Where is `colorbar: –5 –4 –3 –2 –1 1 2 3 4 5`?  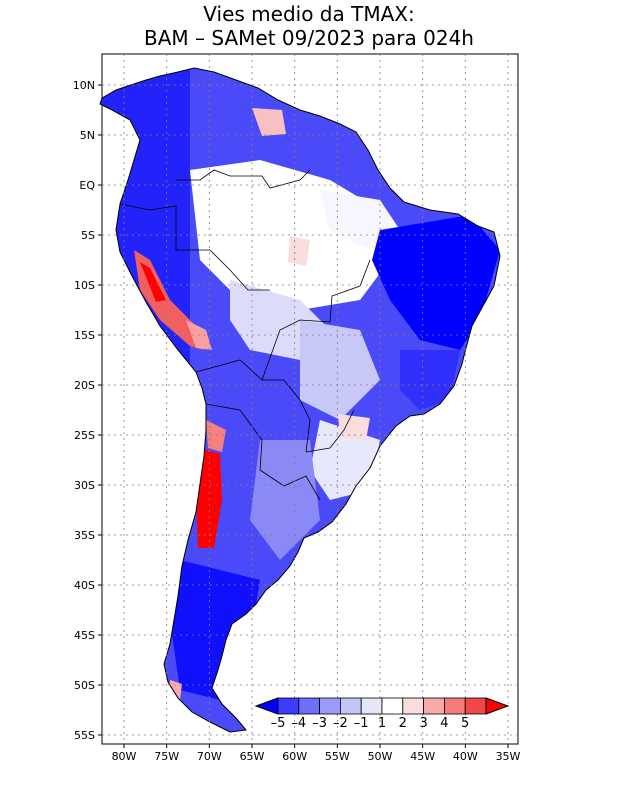 colorbar: –5 –4 –3 –2 –1 1 2 3 4 5 is located at coordinates (382, 714).